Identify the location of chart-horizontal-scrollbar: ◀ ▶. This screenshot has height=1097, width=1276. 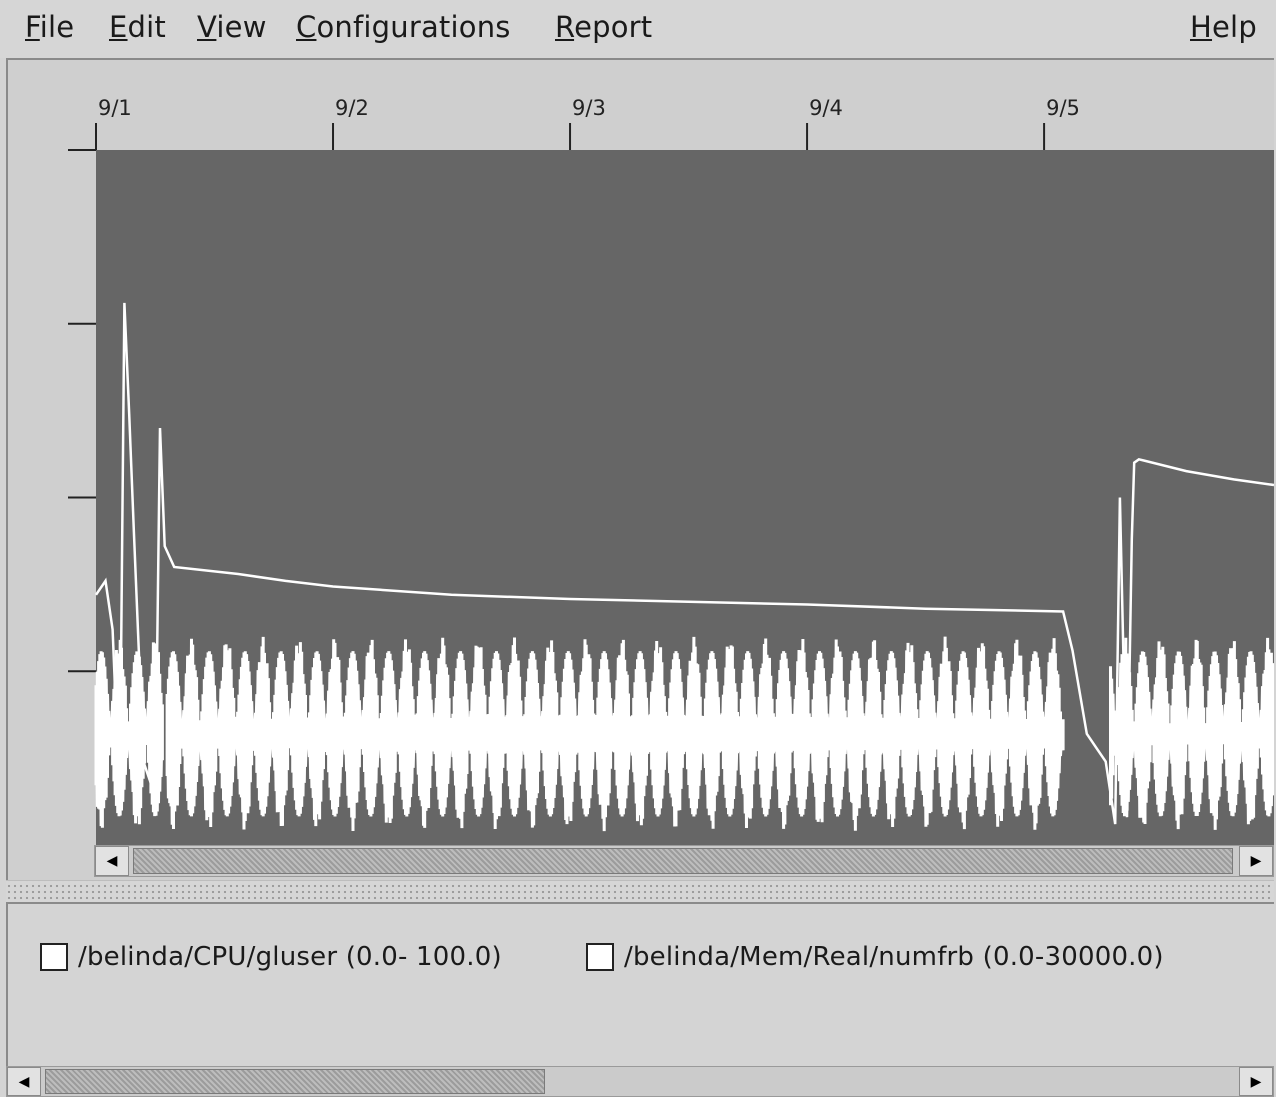
(684, 861).